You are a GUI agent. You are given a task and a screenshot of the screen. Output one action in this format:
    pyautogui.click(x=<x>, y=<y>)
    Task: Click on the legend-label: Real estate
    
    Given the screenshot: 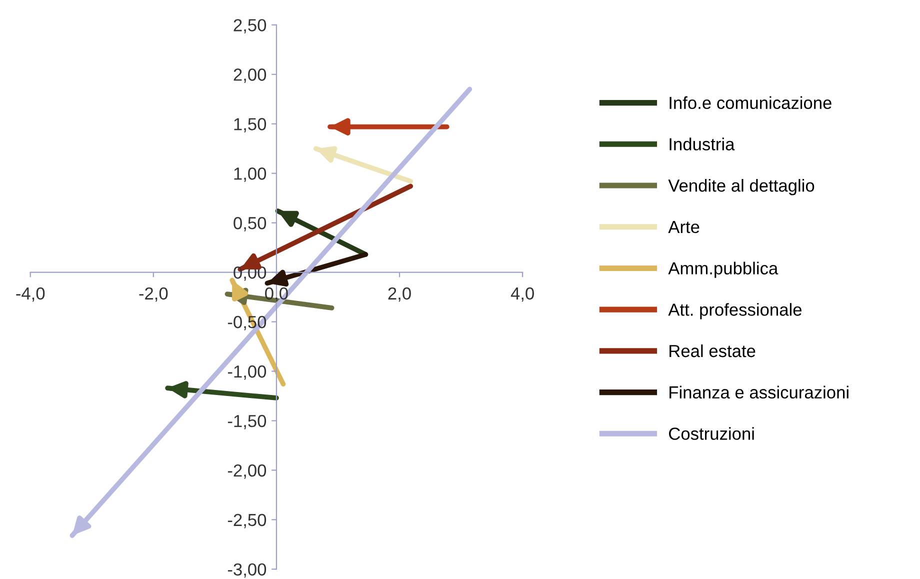 What is the action you would take?
    pyautogui.click(x=713, y=351)
    